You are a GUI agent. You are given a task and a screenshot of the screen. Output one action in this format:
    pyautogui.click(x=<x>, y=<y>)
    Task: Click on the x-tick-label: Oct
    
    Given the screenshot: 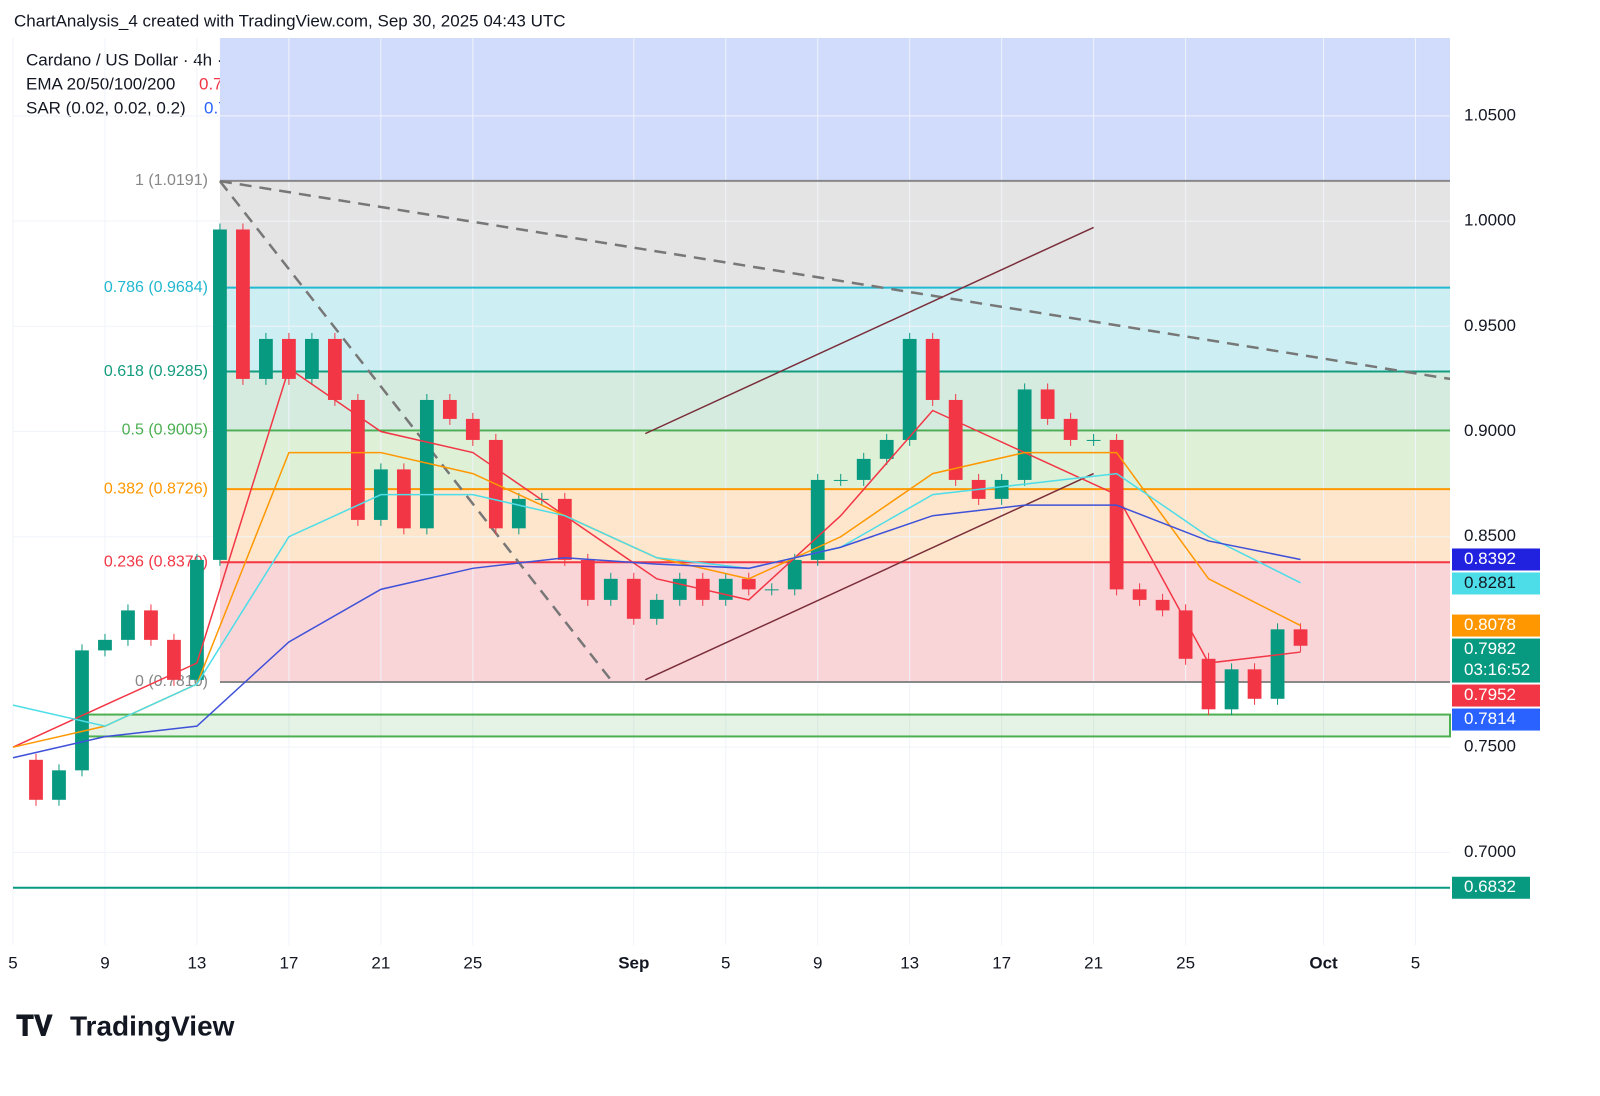 What is the action you would take?
    pyautogui.click(x=1323, y=962)
    